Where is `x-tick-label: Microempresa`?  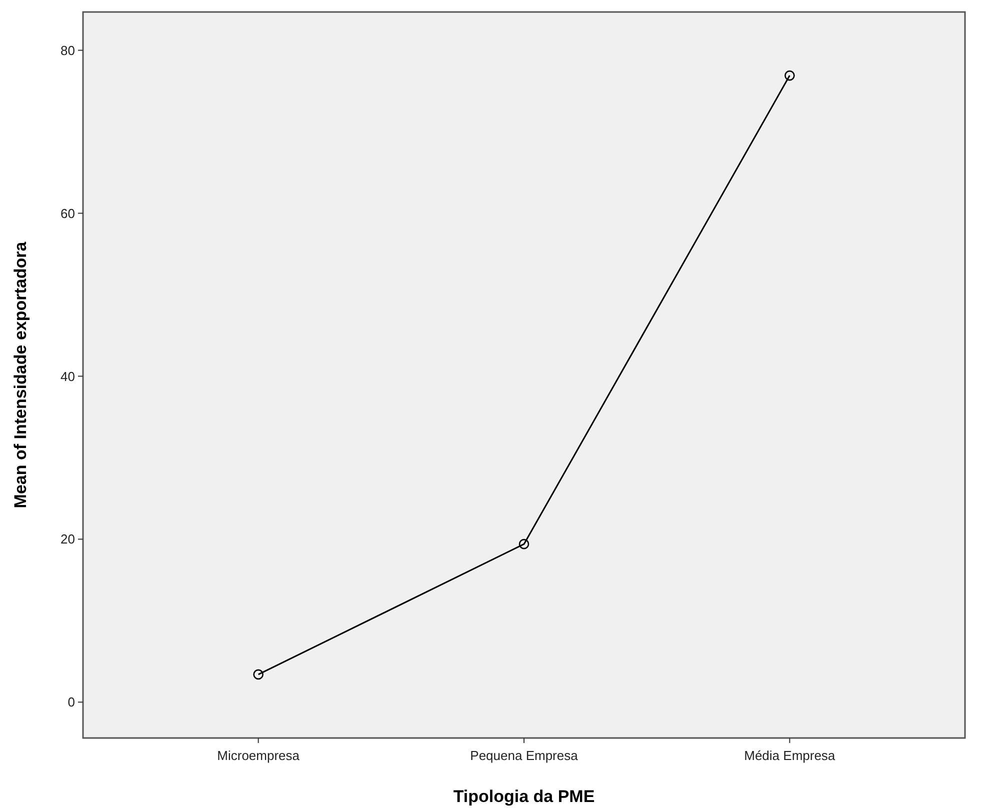
x-tick-label: Microempresa is located at coordinates (258, 755).